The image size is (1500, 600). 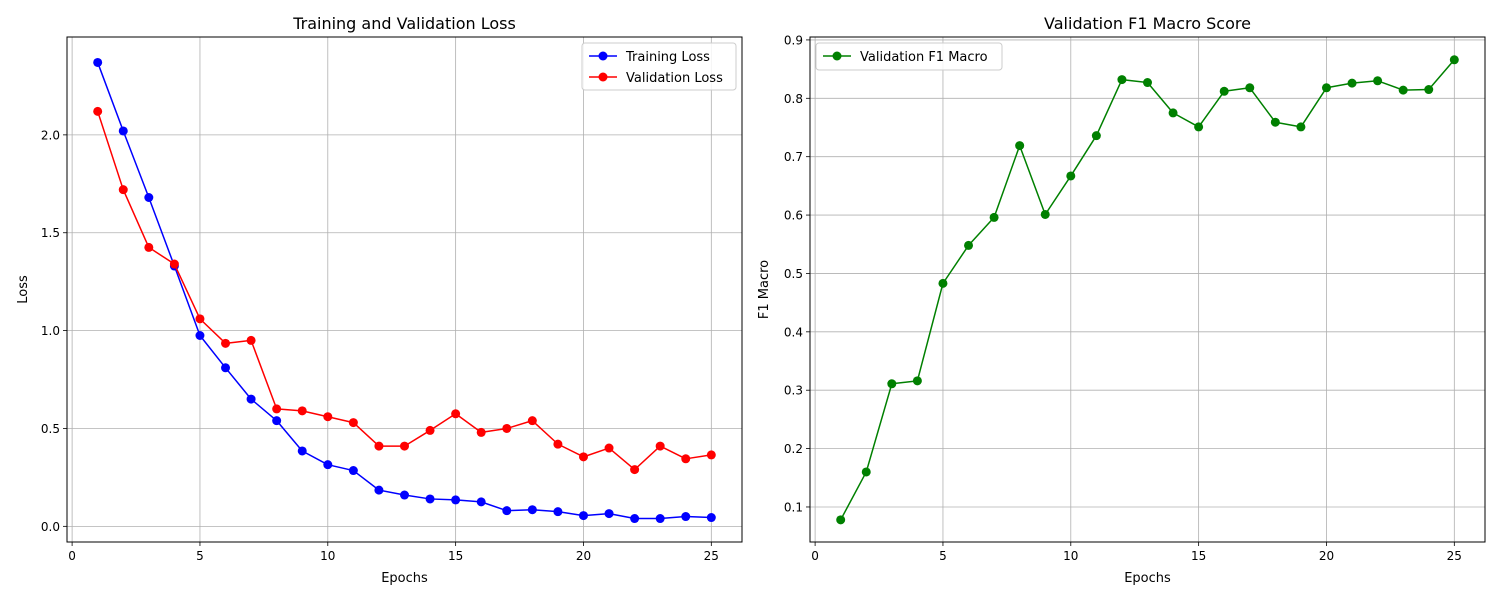 What do you see at coordinates (603, 56) in the screenshot?
I see `legend-marker-training-loss` at bounding box center [603, 56].